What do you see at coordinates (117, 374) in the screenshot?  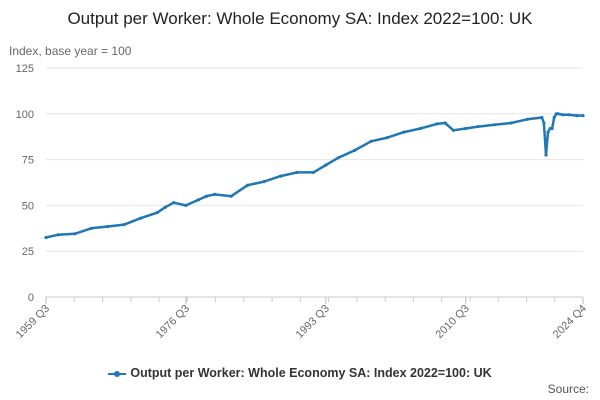 I see `legend-swatch` at bounding box center [117, 374].